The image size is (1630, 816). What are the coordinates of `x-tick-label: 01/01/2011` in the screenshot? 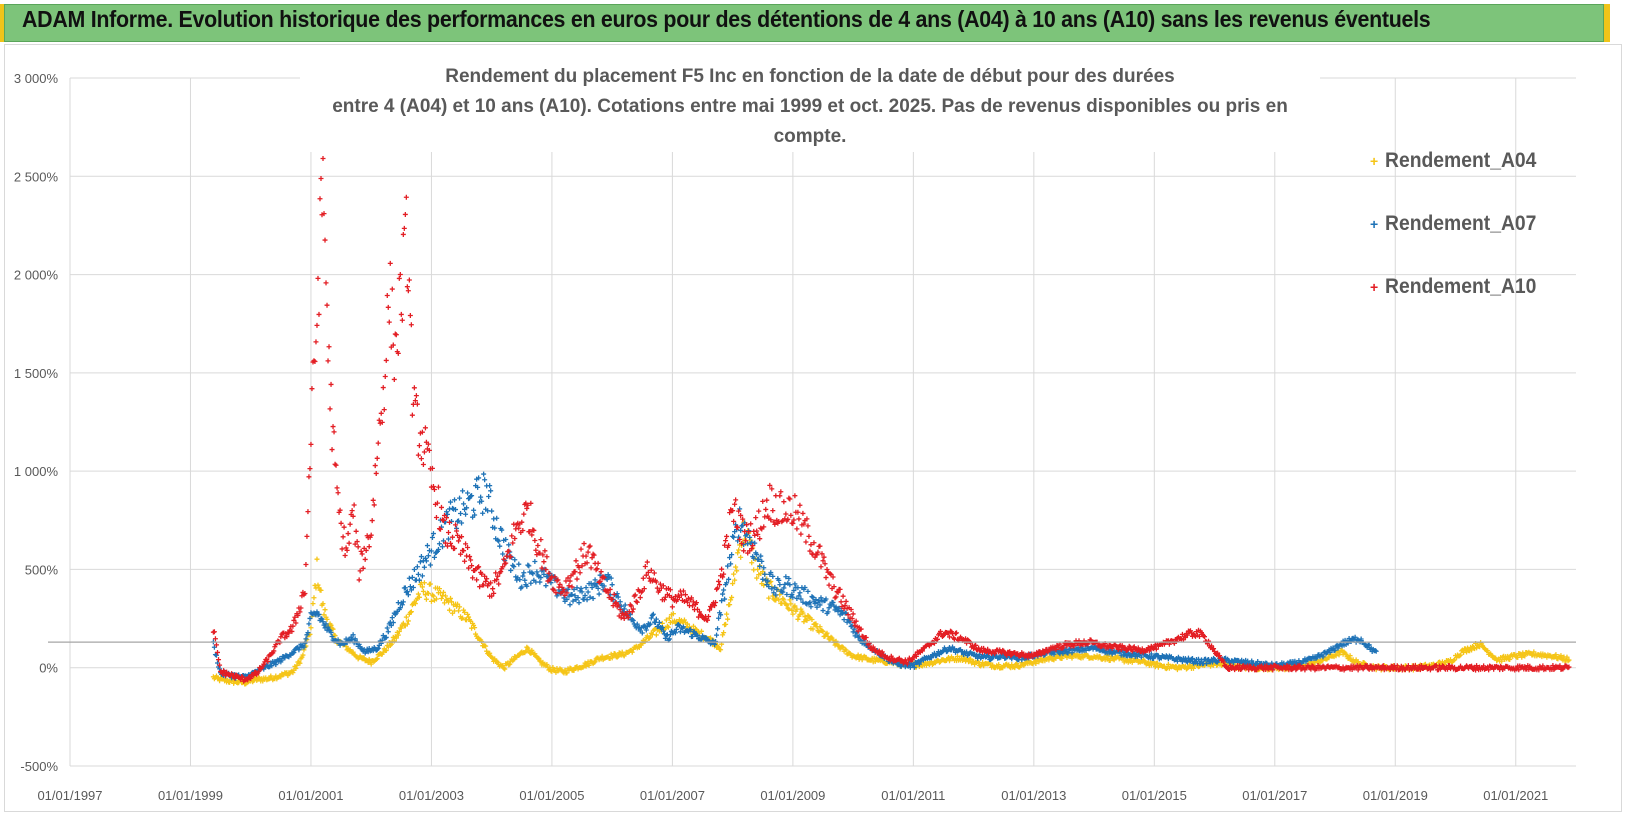 It's located at (913, 795).